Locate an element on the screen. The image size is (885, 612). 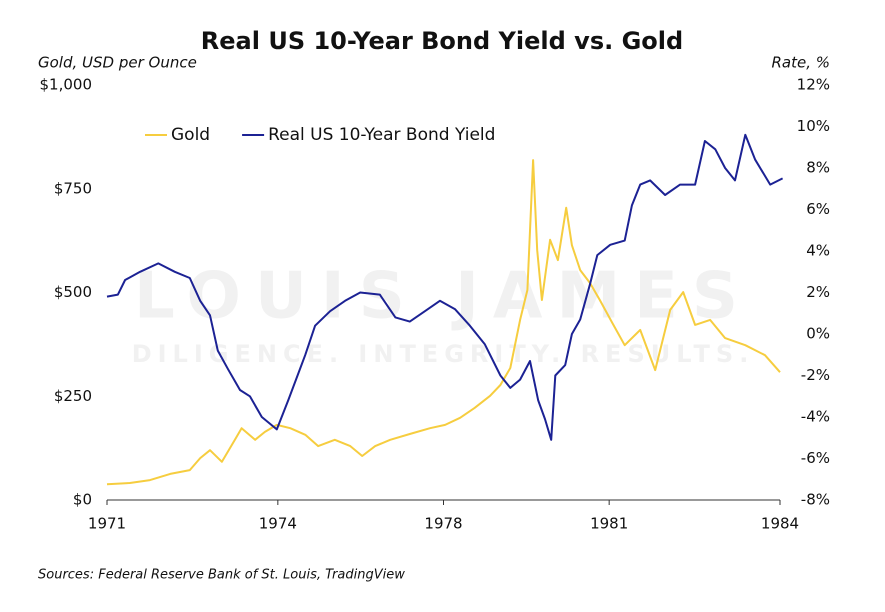
x-tick-label: 1978 is located at coordinates (443, 524).